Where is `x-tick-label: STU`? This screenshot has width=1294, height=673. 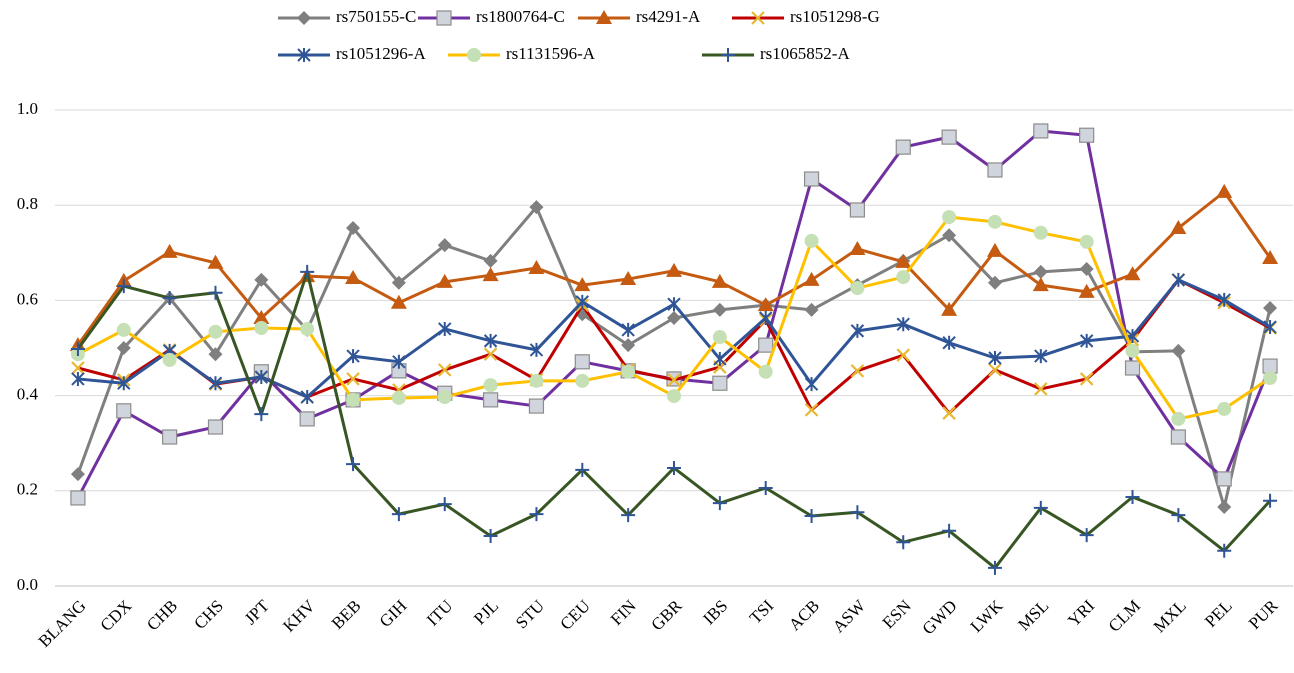
x-tick-label: STU is located at coordinates (530, 614).